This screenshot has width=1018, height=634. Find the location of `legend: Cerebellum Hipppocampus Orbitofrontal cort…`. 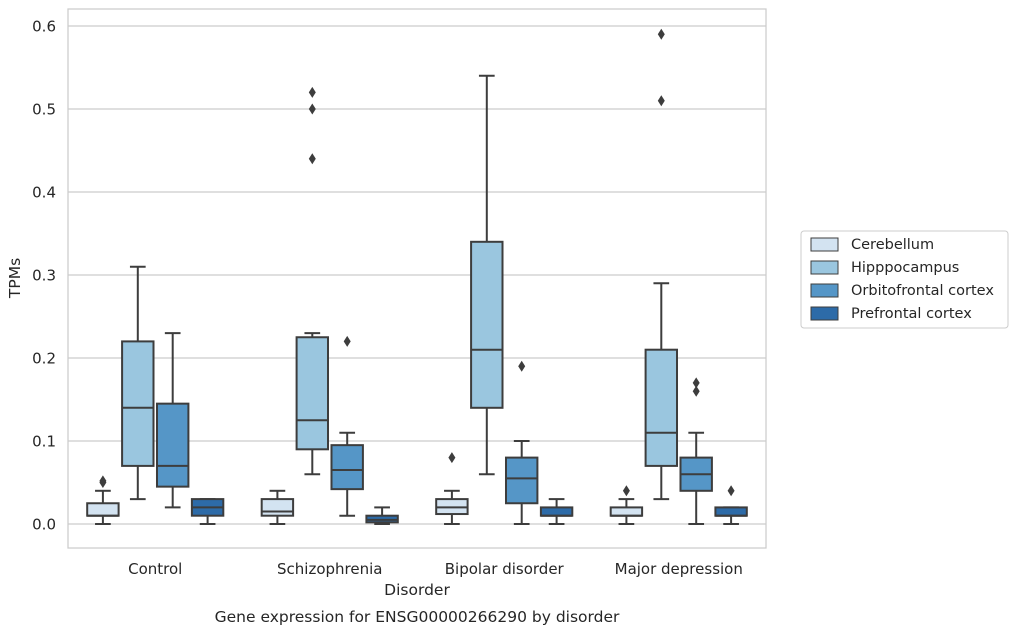

legend: Cerebellum Hipppocampus Orbitofrontal cort… is located at coordinates (904, 279).